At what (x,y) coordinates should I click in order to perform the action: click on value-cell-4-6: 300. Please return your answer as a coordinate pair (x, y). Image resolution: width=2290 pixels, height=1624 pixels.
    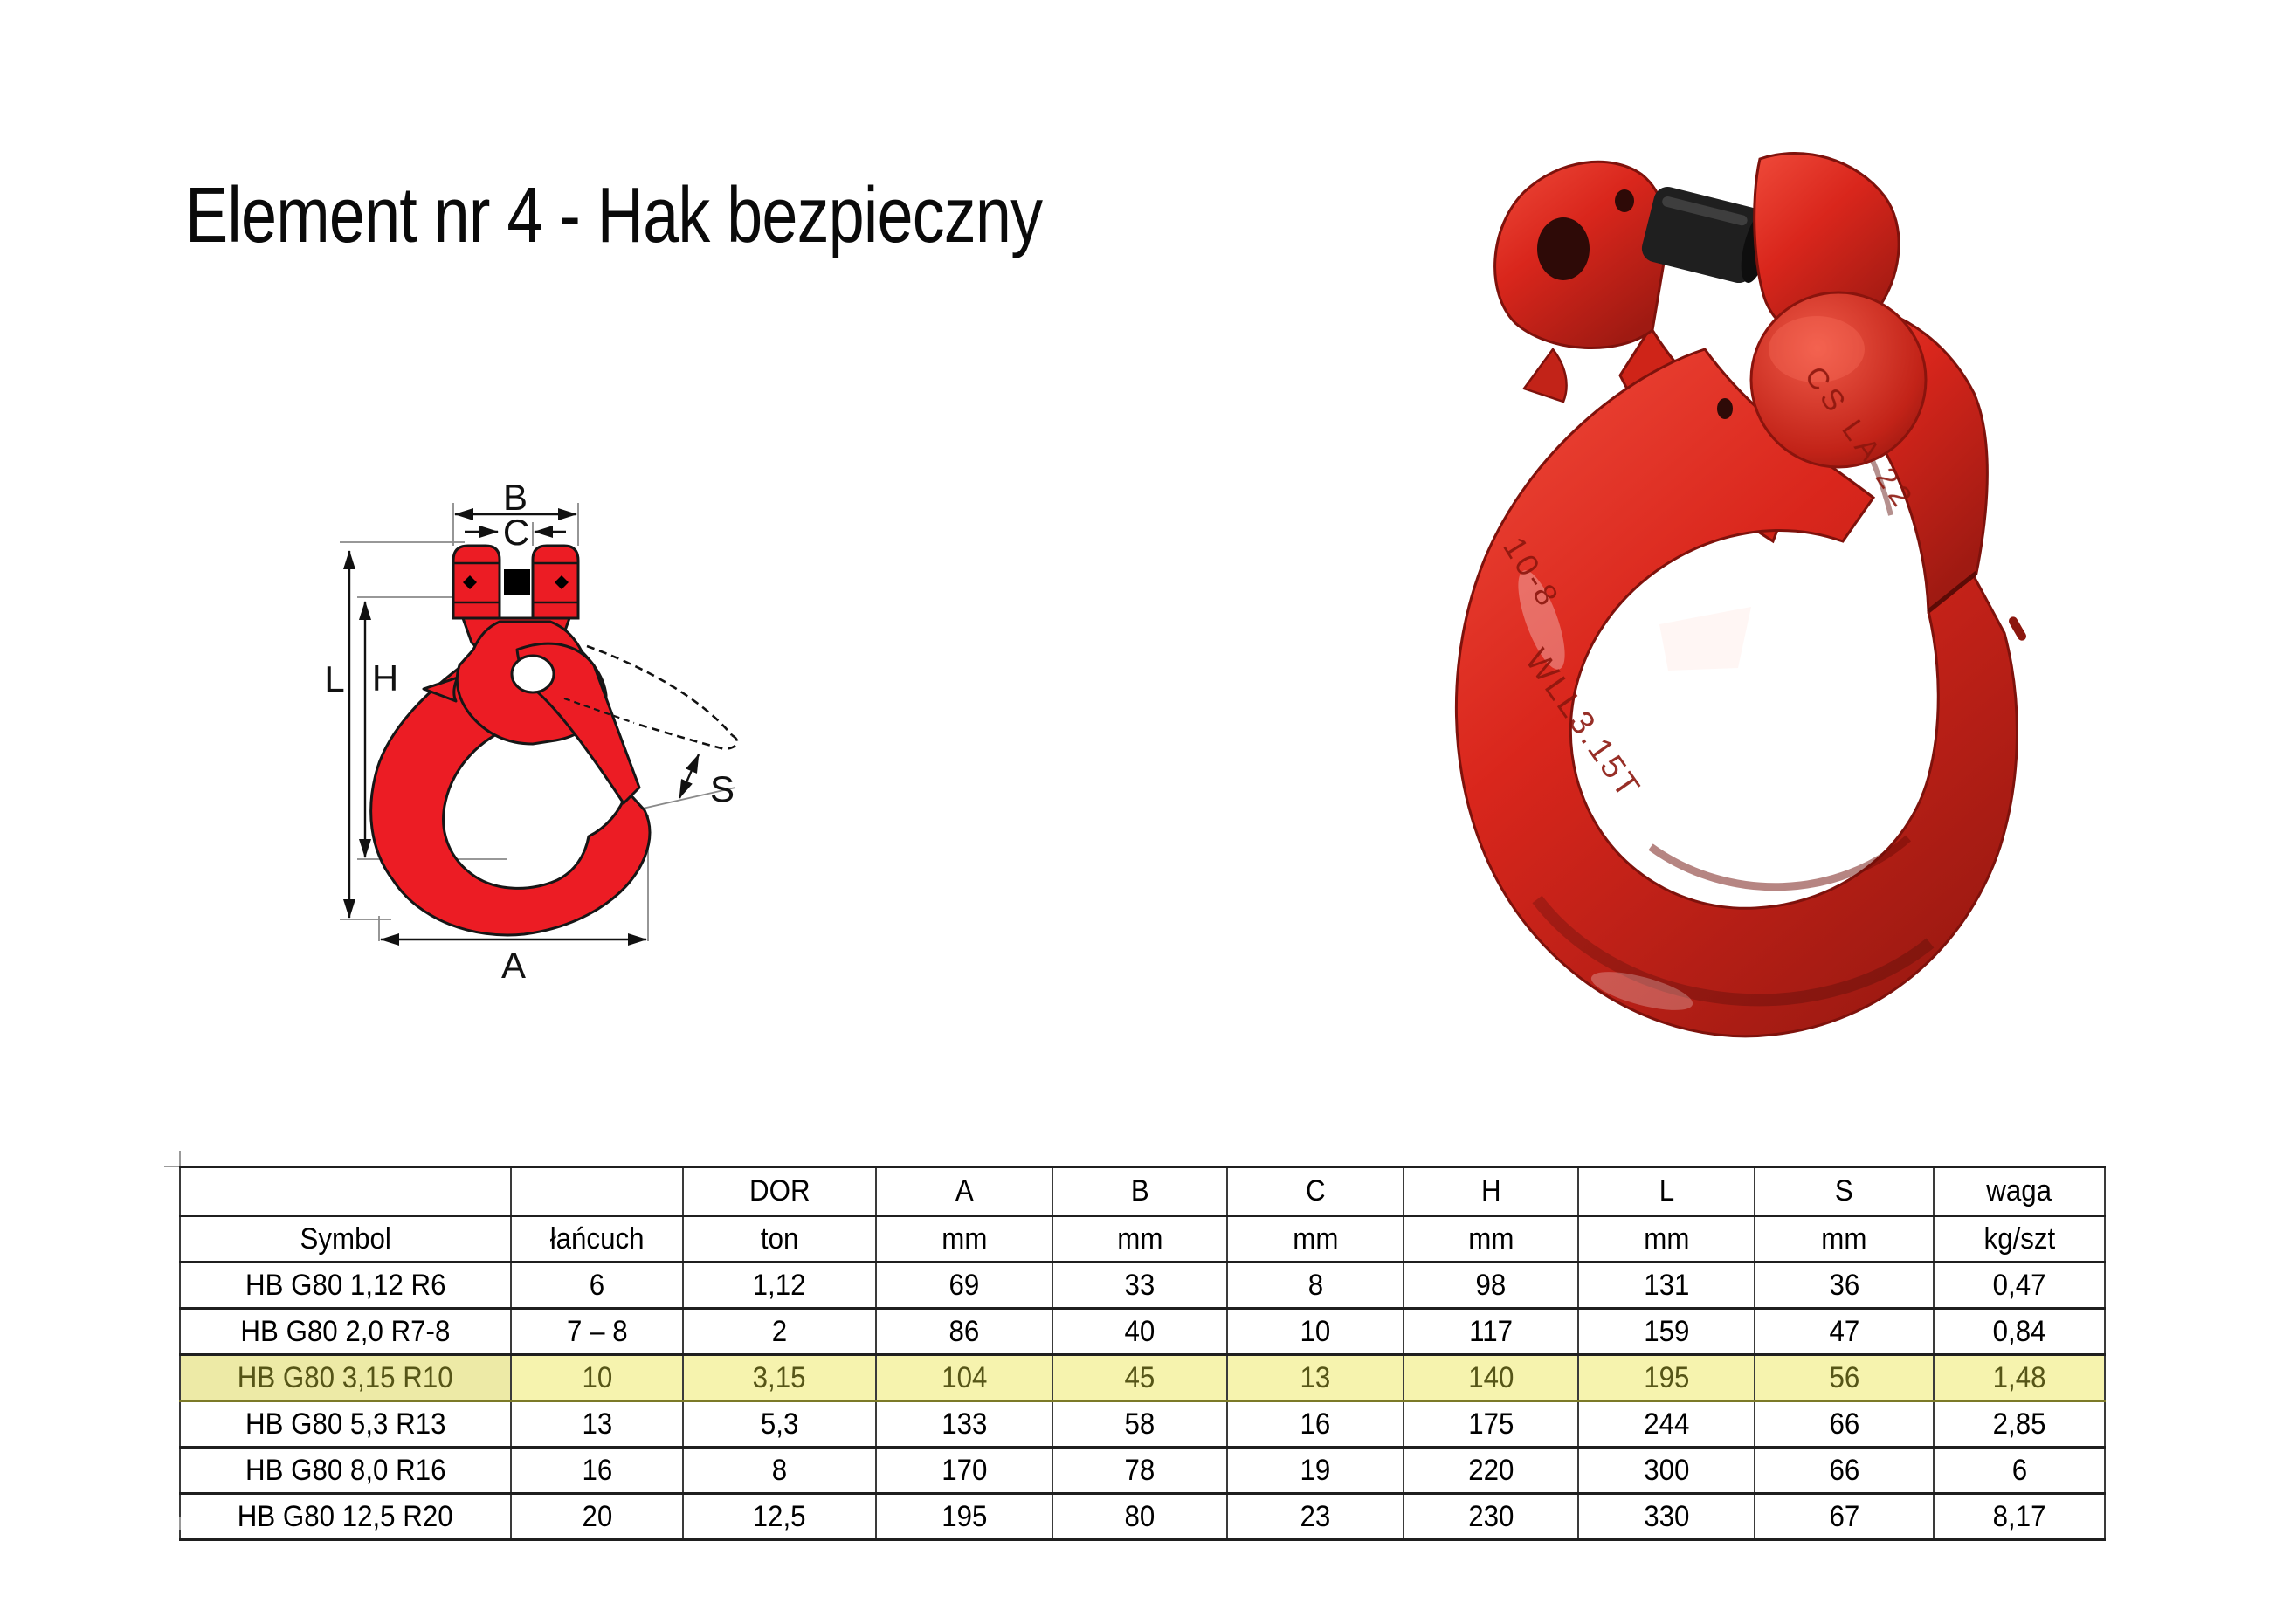
    Looking at the image, I should click on (1666, 1470).